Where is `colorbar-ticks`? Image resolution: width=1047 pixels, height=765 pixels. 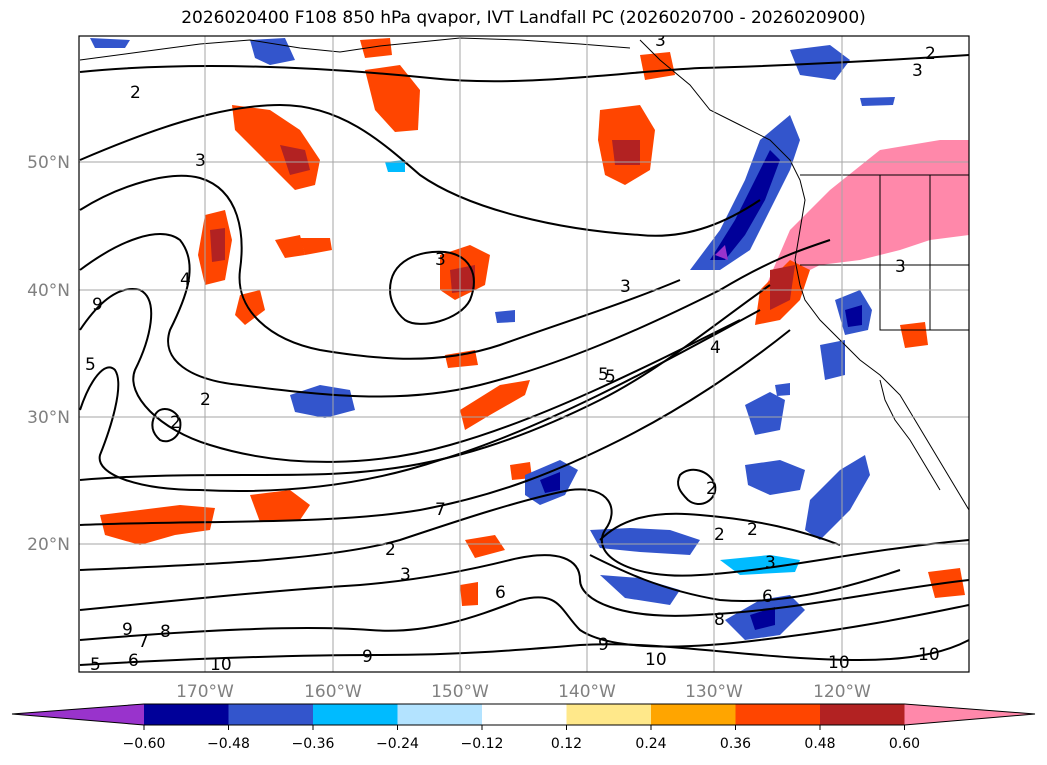 colorbar-ticks is located at coordinates (524, 727).